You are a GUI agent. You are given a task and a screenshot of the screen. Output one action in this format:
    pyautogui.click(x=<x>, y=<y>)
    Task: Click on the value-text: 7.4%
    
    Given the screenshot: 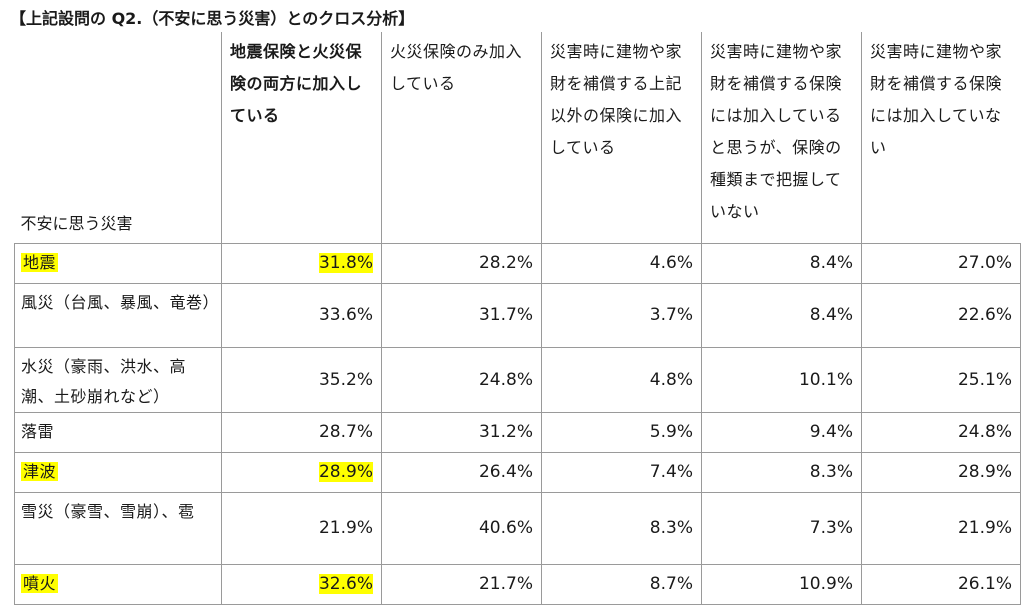 What is the action you would take?
    pyautogui.click(x=671, y=472)
    